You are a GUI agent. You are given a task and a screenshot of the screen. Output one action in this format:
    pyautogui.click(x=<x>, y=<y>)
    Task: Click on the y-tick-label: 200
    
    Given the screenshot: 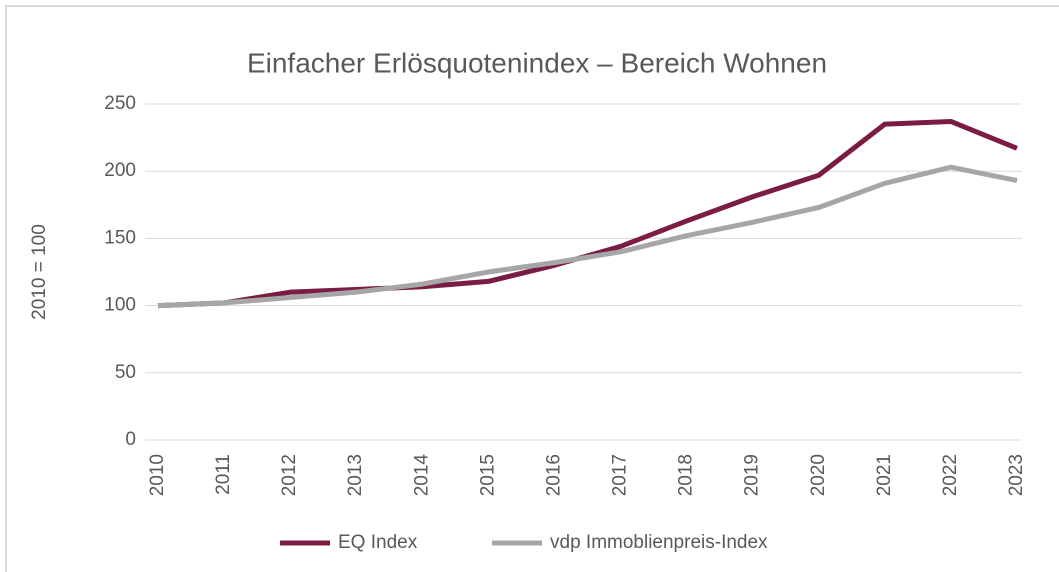 What is the action you would take?
    pyautogui.click(x=120, y=170)
    